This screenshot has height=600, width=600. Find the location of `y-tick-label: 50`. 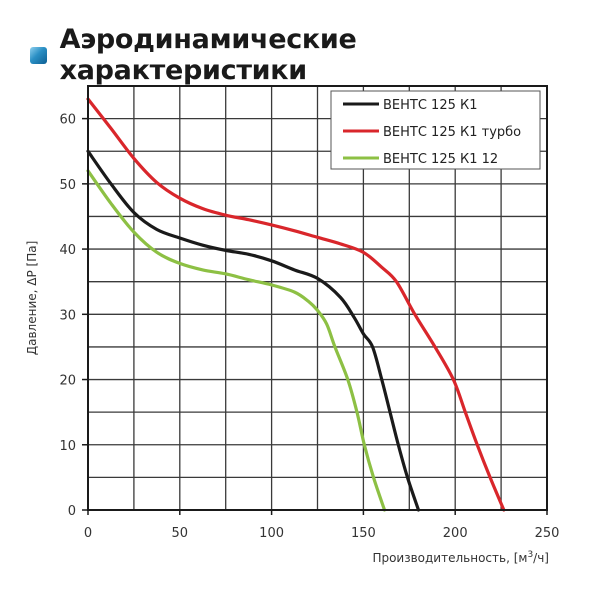

y-tick-label: 50 is located at coordinates (67, 185).